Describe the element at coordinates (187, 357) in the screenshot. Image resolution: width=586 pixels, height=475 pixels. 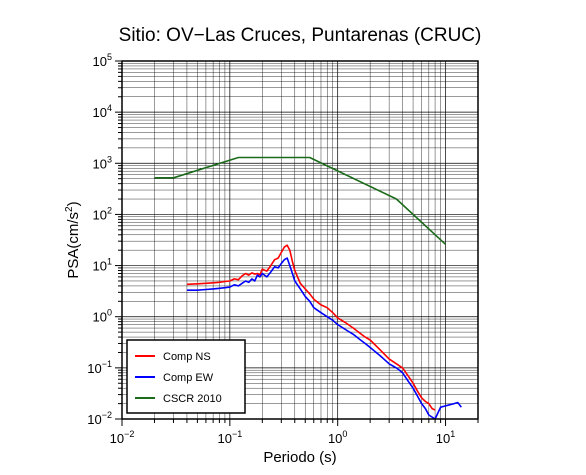
I see `legend-label-ns: Comp NS` at that location.